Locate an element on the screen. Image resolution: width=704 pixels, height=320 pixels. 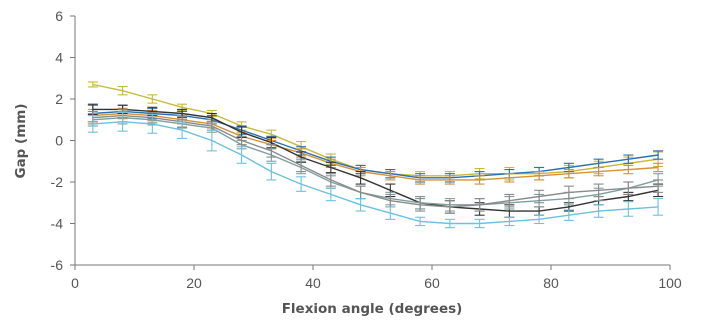
y-tick-label: -6 is located at coordinates (57, 265).